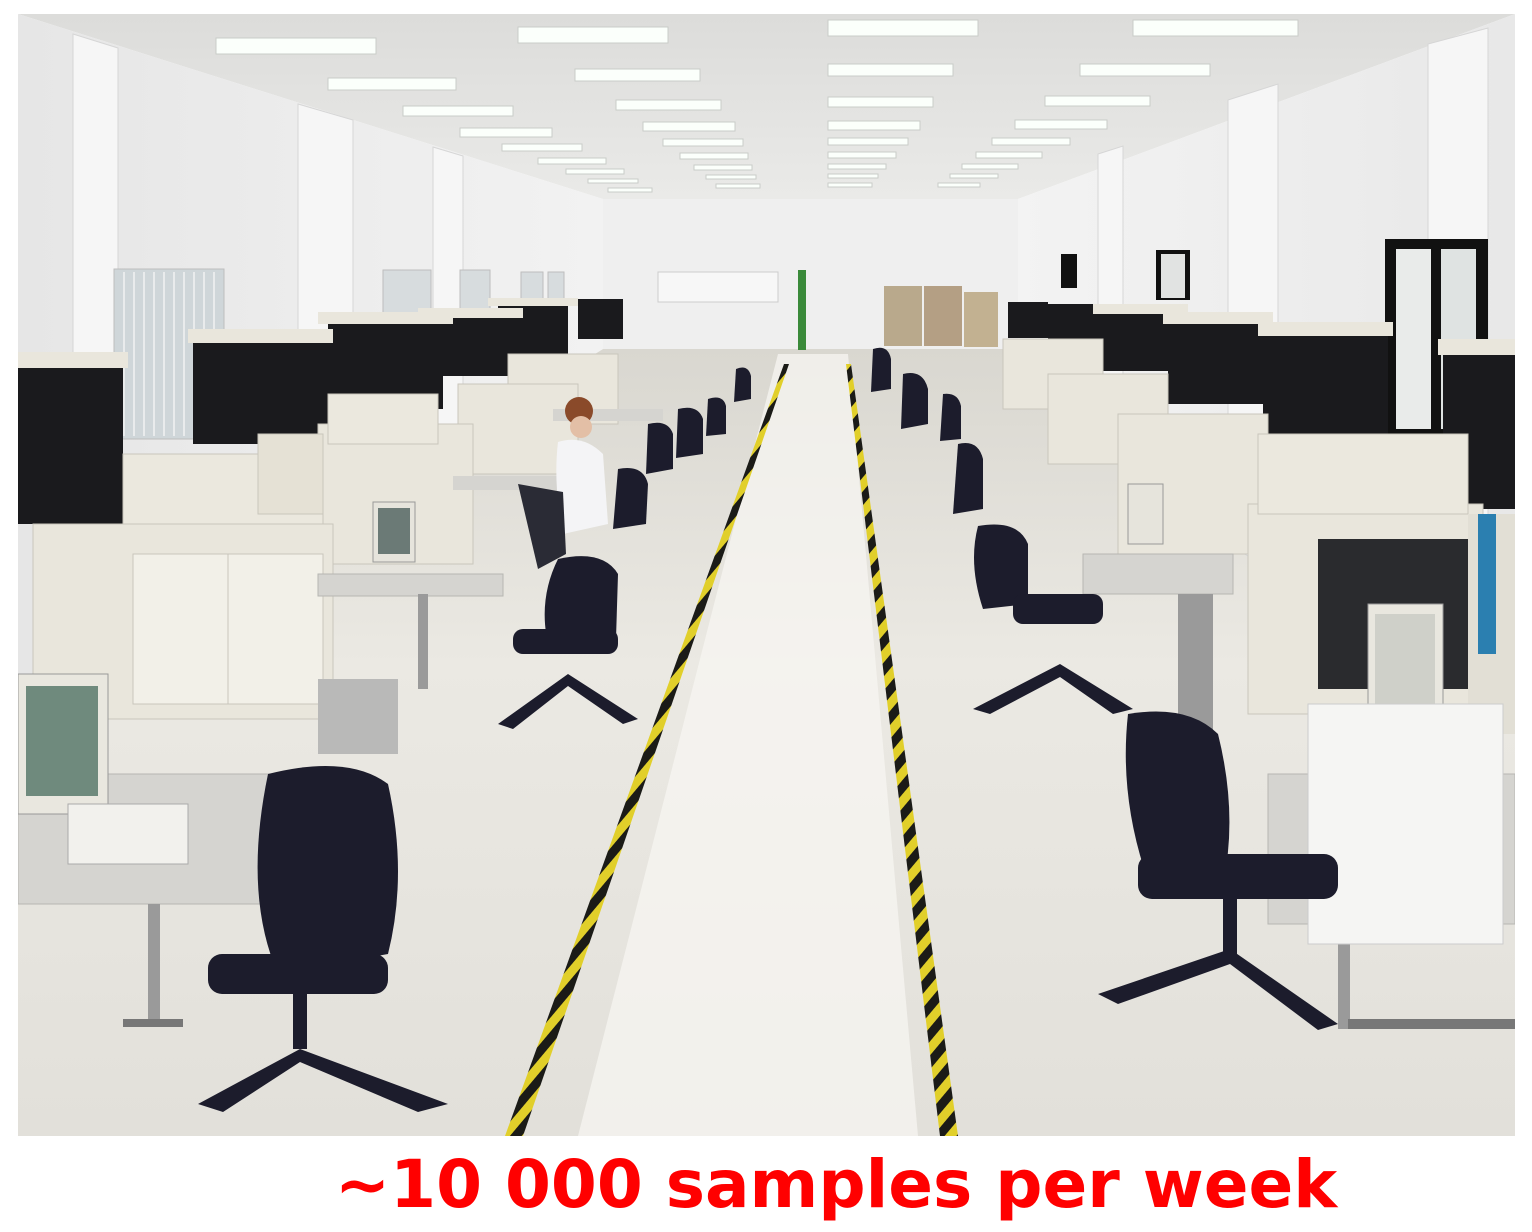  Describe the element at coordinates (647, 750) in the screenshot. I see `safety-tape-left` at that location.